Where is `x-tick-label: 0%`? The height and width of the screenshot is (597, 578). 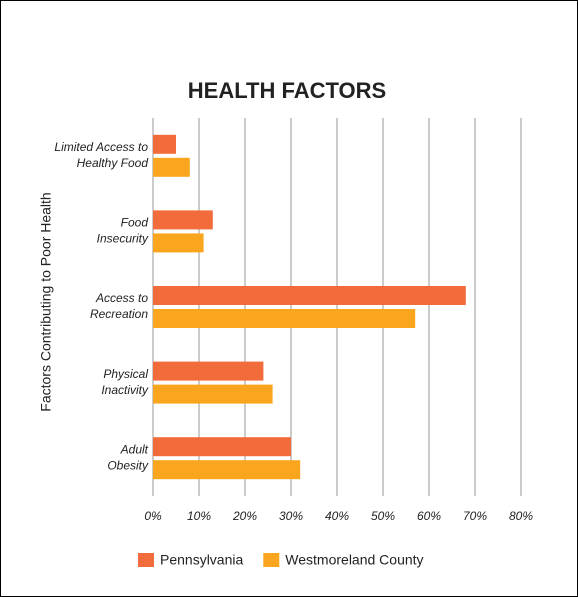
x-tick-label: 0% is located at coordinates (153, 516).